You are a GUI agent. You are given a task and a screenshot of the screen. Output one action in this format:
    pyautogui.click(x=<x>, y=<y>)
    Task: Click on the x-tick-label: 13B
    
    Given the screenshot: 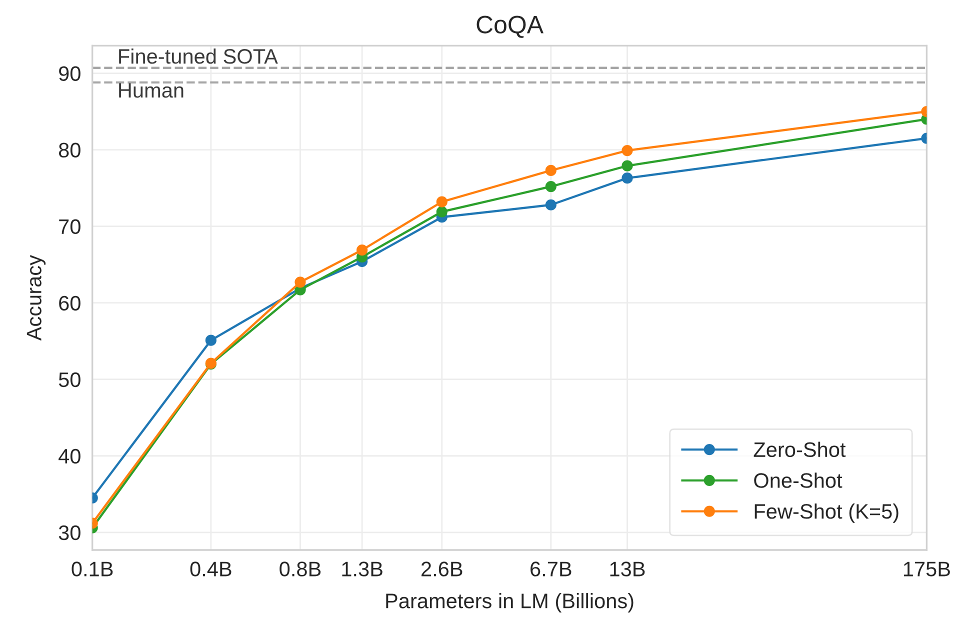 What is the action you would take?
    pyautogui.click(x=627, y=569)
    